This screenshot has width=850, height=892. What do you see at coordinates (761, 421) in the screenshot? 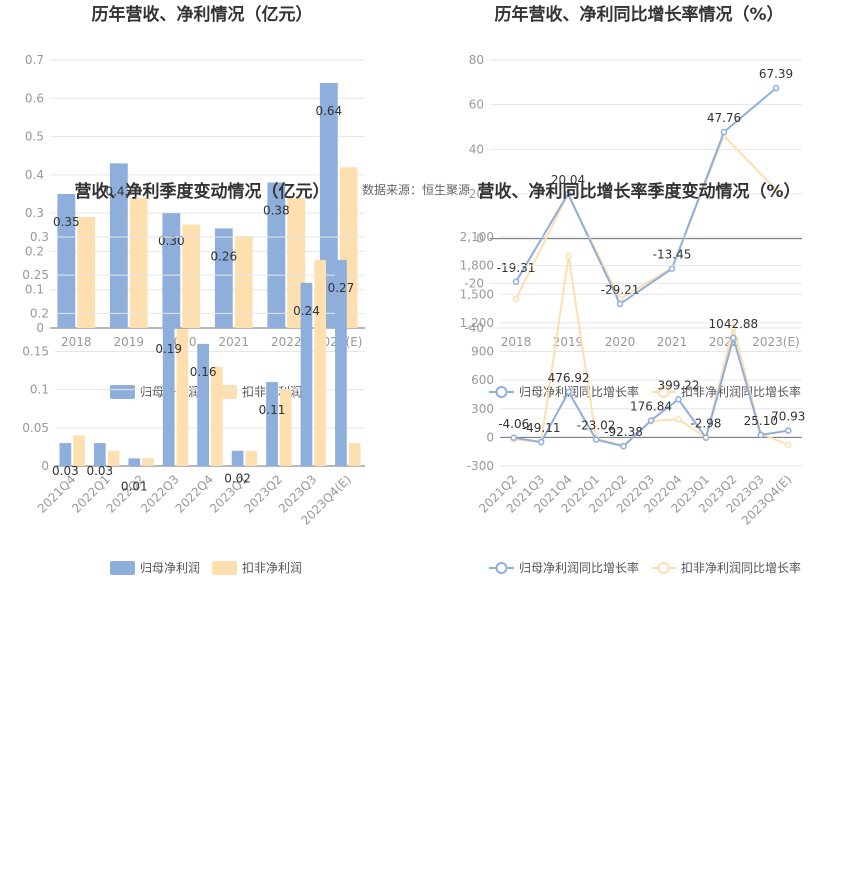
I see `line-data-label: 25.10` at bounding box center [761, 421].